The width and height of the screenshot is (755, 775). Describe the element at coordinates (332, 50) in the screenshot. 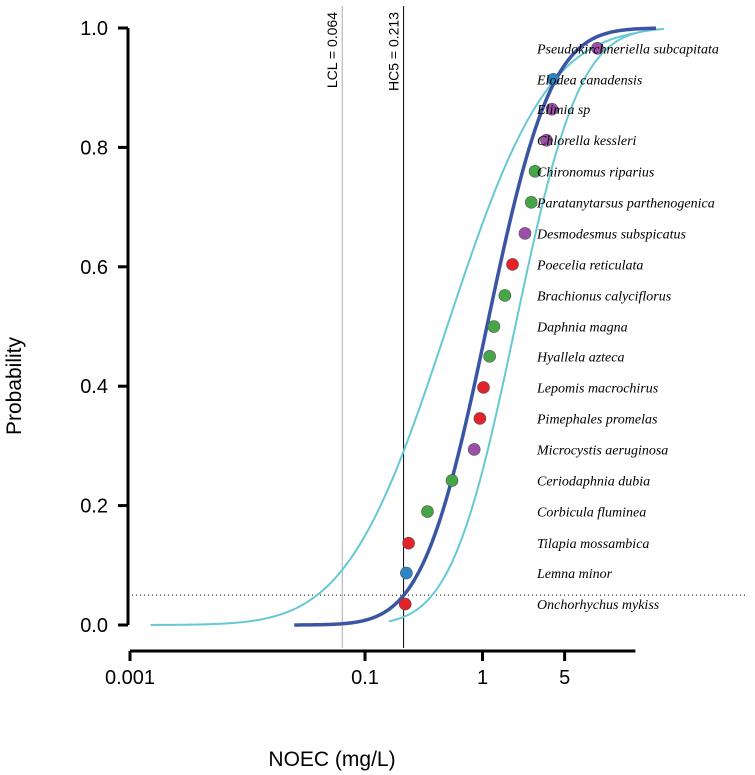

I see `lcl-label: LCL = 0.064` at that location.